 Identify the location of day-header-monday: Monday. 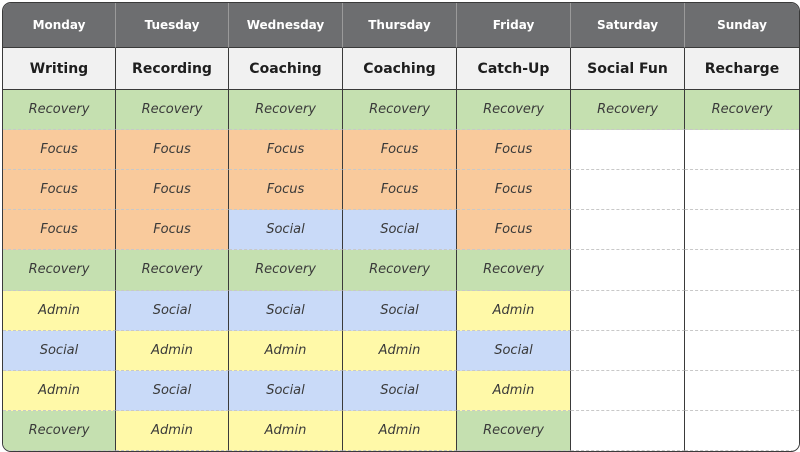
(59, 25).